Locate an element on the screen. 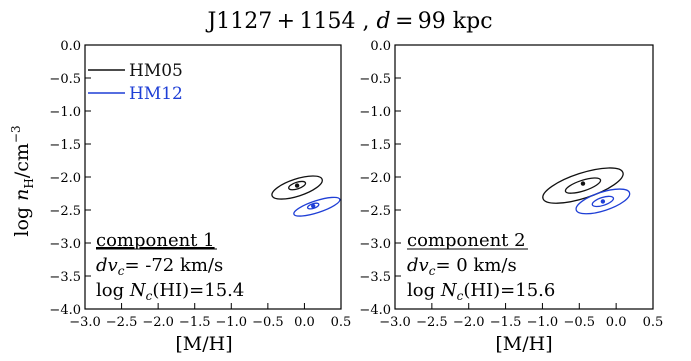  left-logn-prefix: log is located at coordinates (113, 290).